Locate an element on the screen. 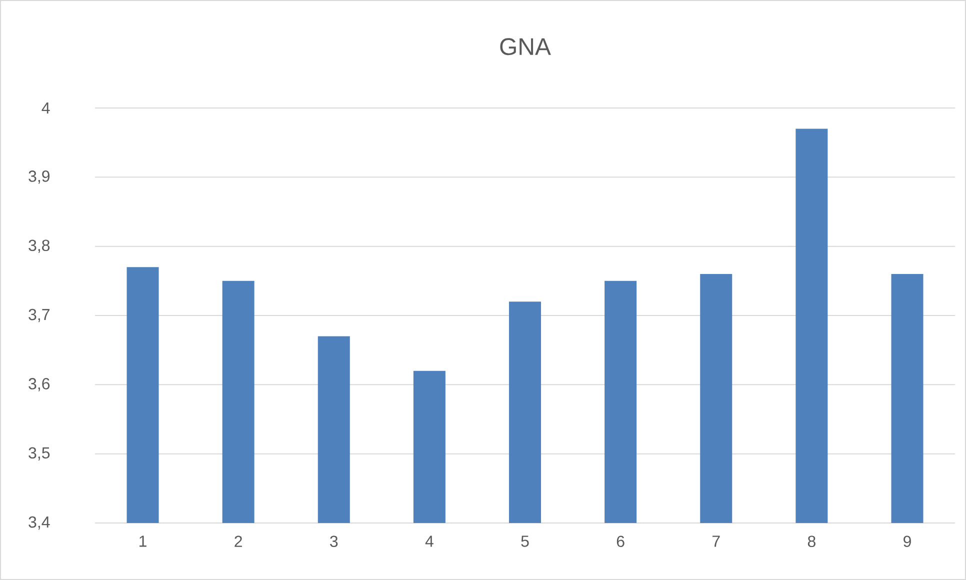 The width and height of the screenshot is (966, 580). y-tick-label: 3,9 is located at coordinates (39, 177).